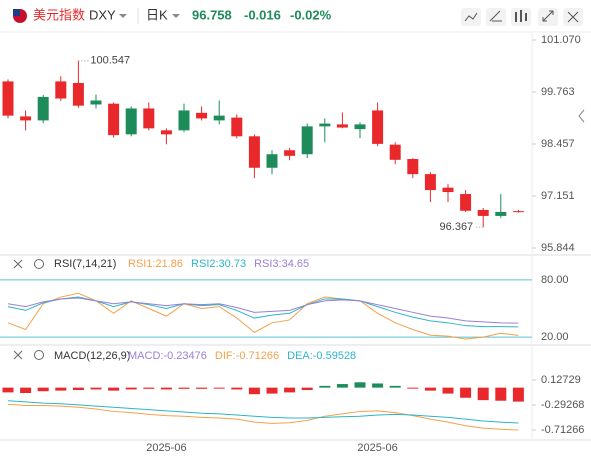 This screenshot has height=460, width=591. What do you see at coordinates (102, 14) in the screenshot?
I see `symbol-code: DXY` at bounding box center [102, 14].